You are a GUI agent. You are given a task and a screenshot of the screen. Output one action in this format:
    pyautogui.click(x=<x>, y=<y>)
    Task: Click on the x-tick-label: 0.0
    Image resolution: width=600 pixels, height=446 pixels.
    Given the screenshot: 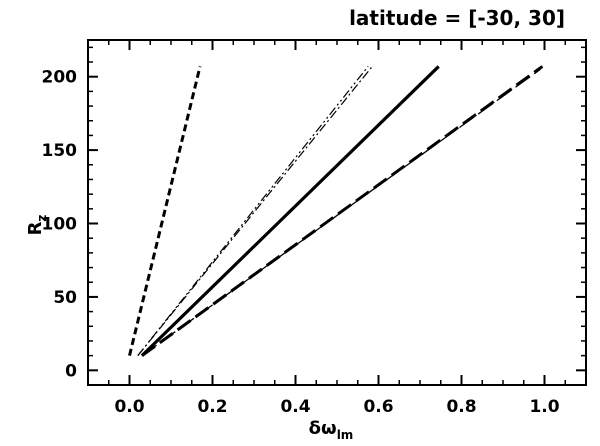 What is the action you would take?
    pyautogui.click(x=129, y=407)
    